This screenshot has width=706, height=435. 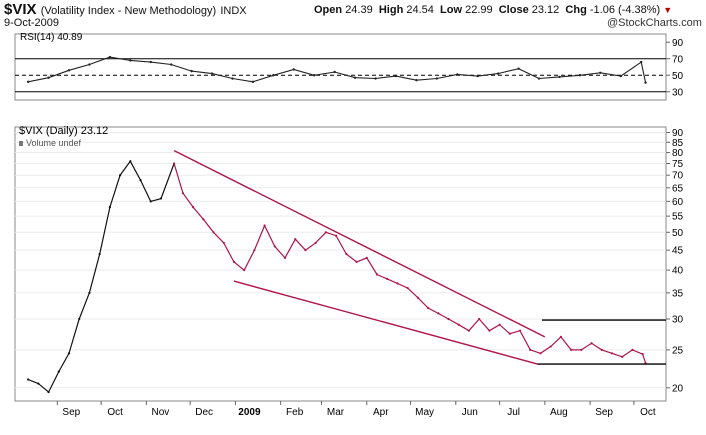 I want to click on price-tick-label: 55, so click(x=678, y=217).